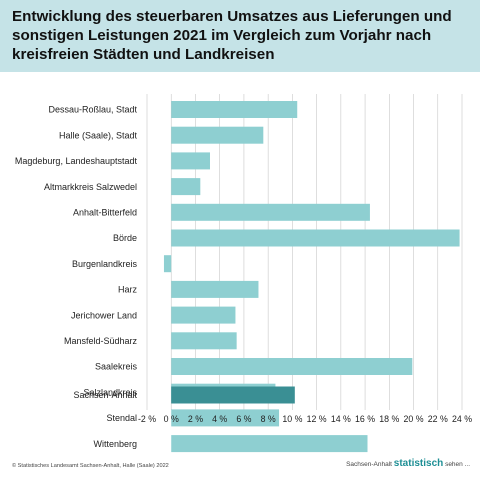  I want to click on tick-label: 18 %, so click(389, 419).